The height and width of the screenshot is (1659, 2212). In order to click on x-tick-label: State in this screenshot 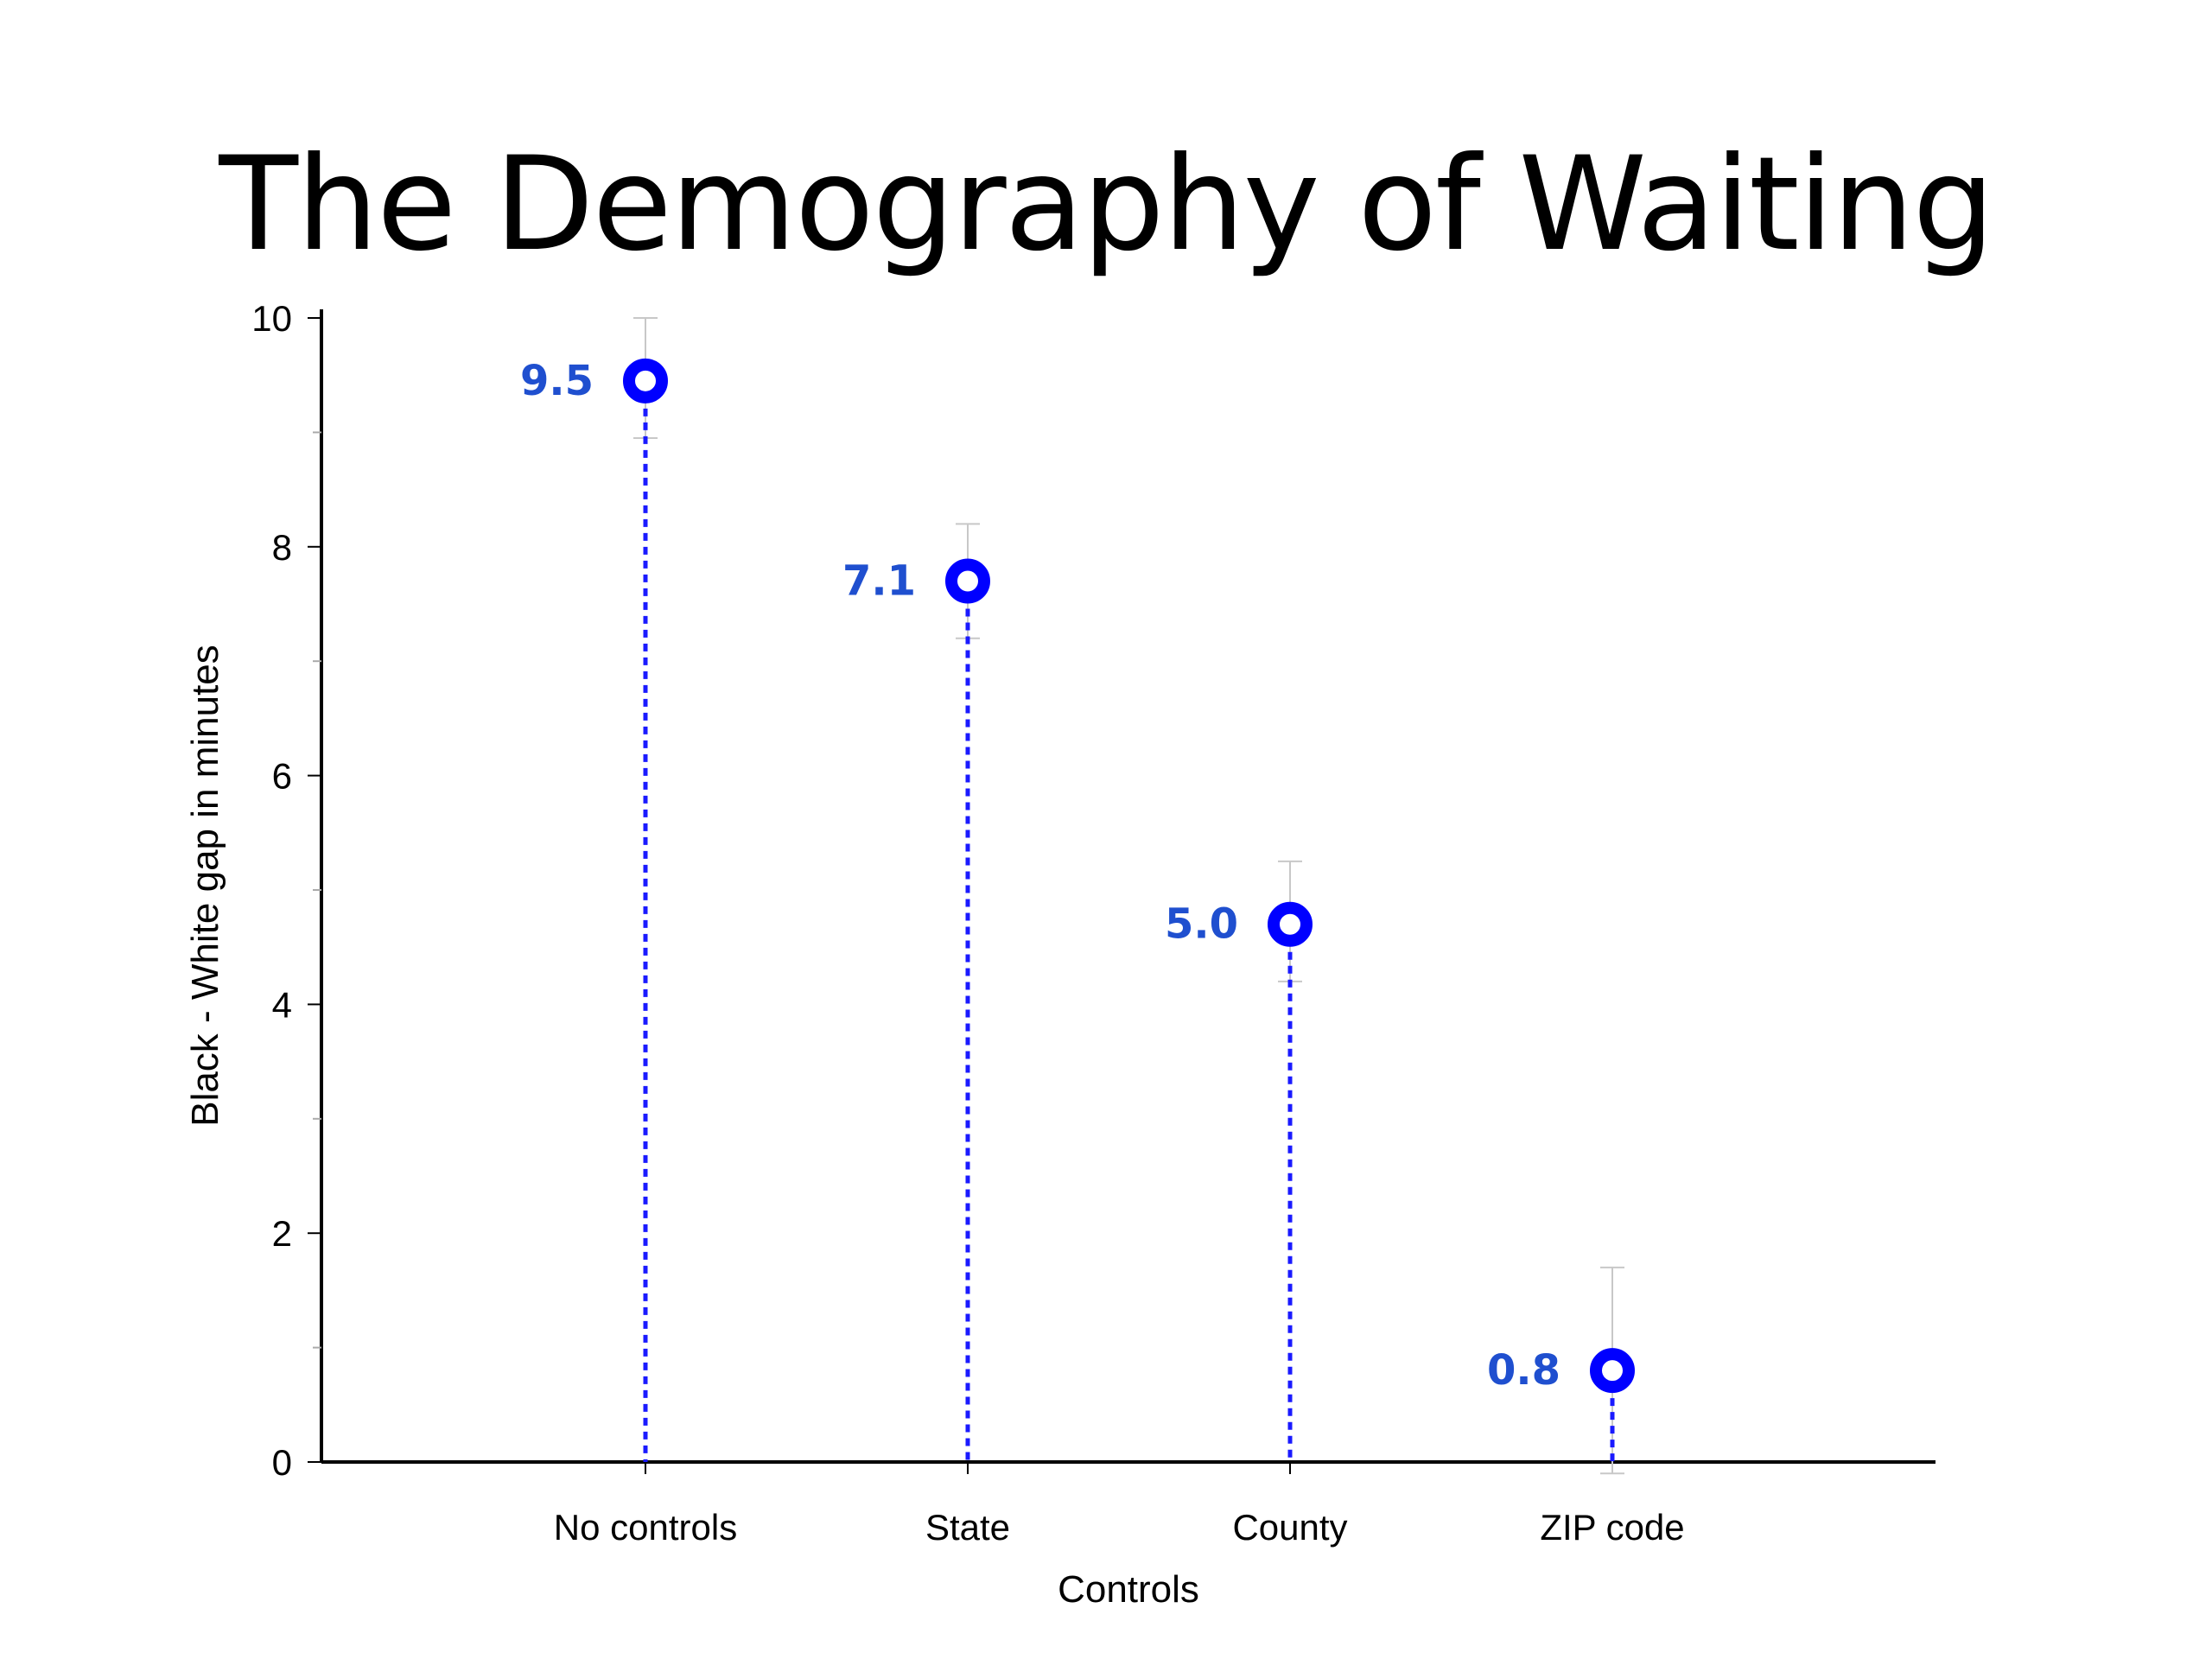, I will do `click(967, 1527)`.